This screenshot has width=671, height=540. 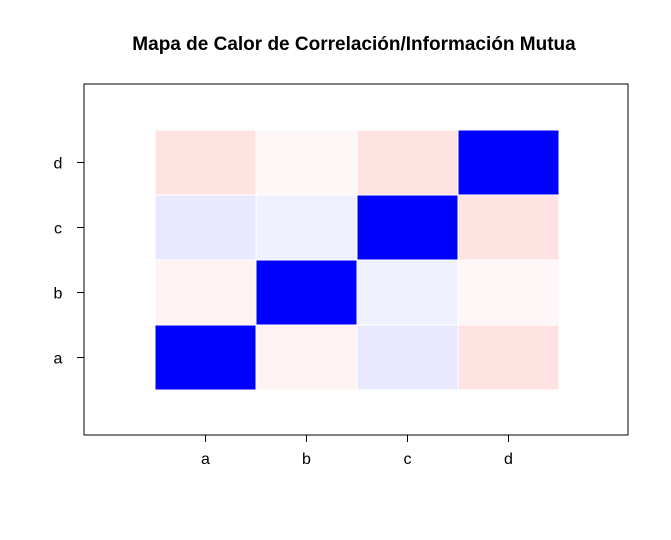 What do you see at coordinates (306, 292) in the screenshot?
I see `heatmap-cell-b-b` at bounding box center [306, 292].